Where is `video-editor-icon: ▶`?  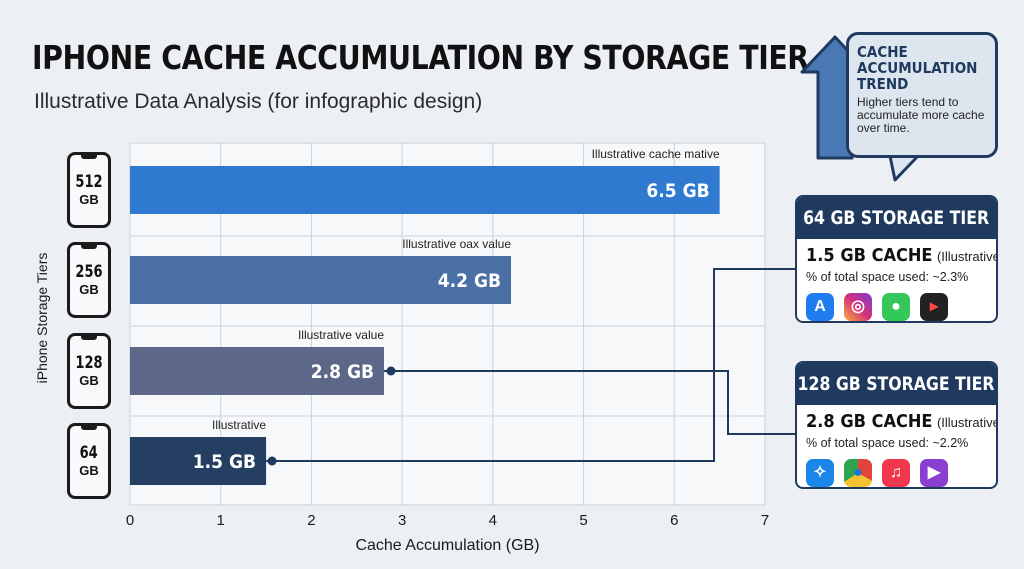
video-editor-icon: ▶ is located at coordinates (934, 473).